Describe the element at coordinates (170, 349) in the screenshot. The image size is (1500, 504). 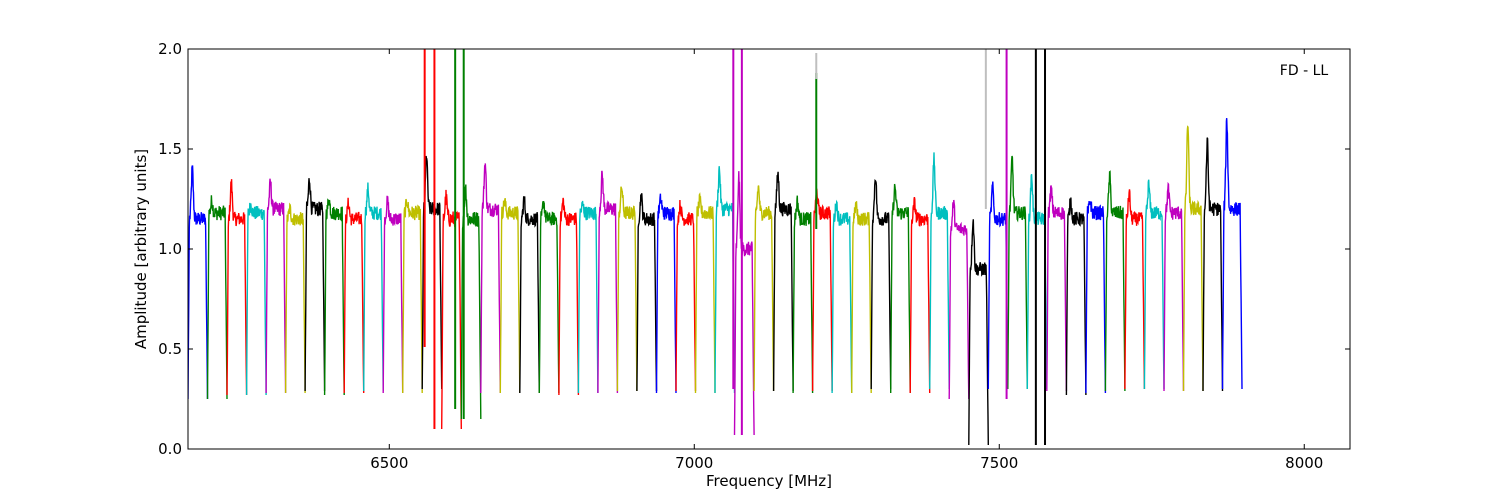
I see `y-tick-label: 0.5` at that location.